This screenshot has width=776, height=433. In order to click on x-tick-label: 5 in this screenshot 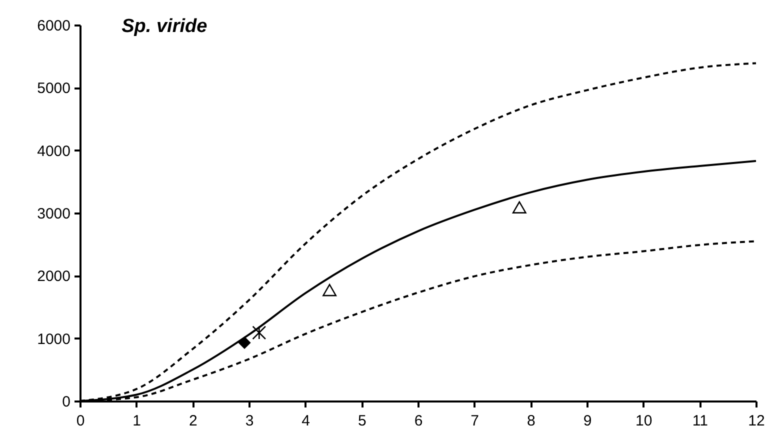, I will do `click(362, 421)`.